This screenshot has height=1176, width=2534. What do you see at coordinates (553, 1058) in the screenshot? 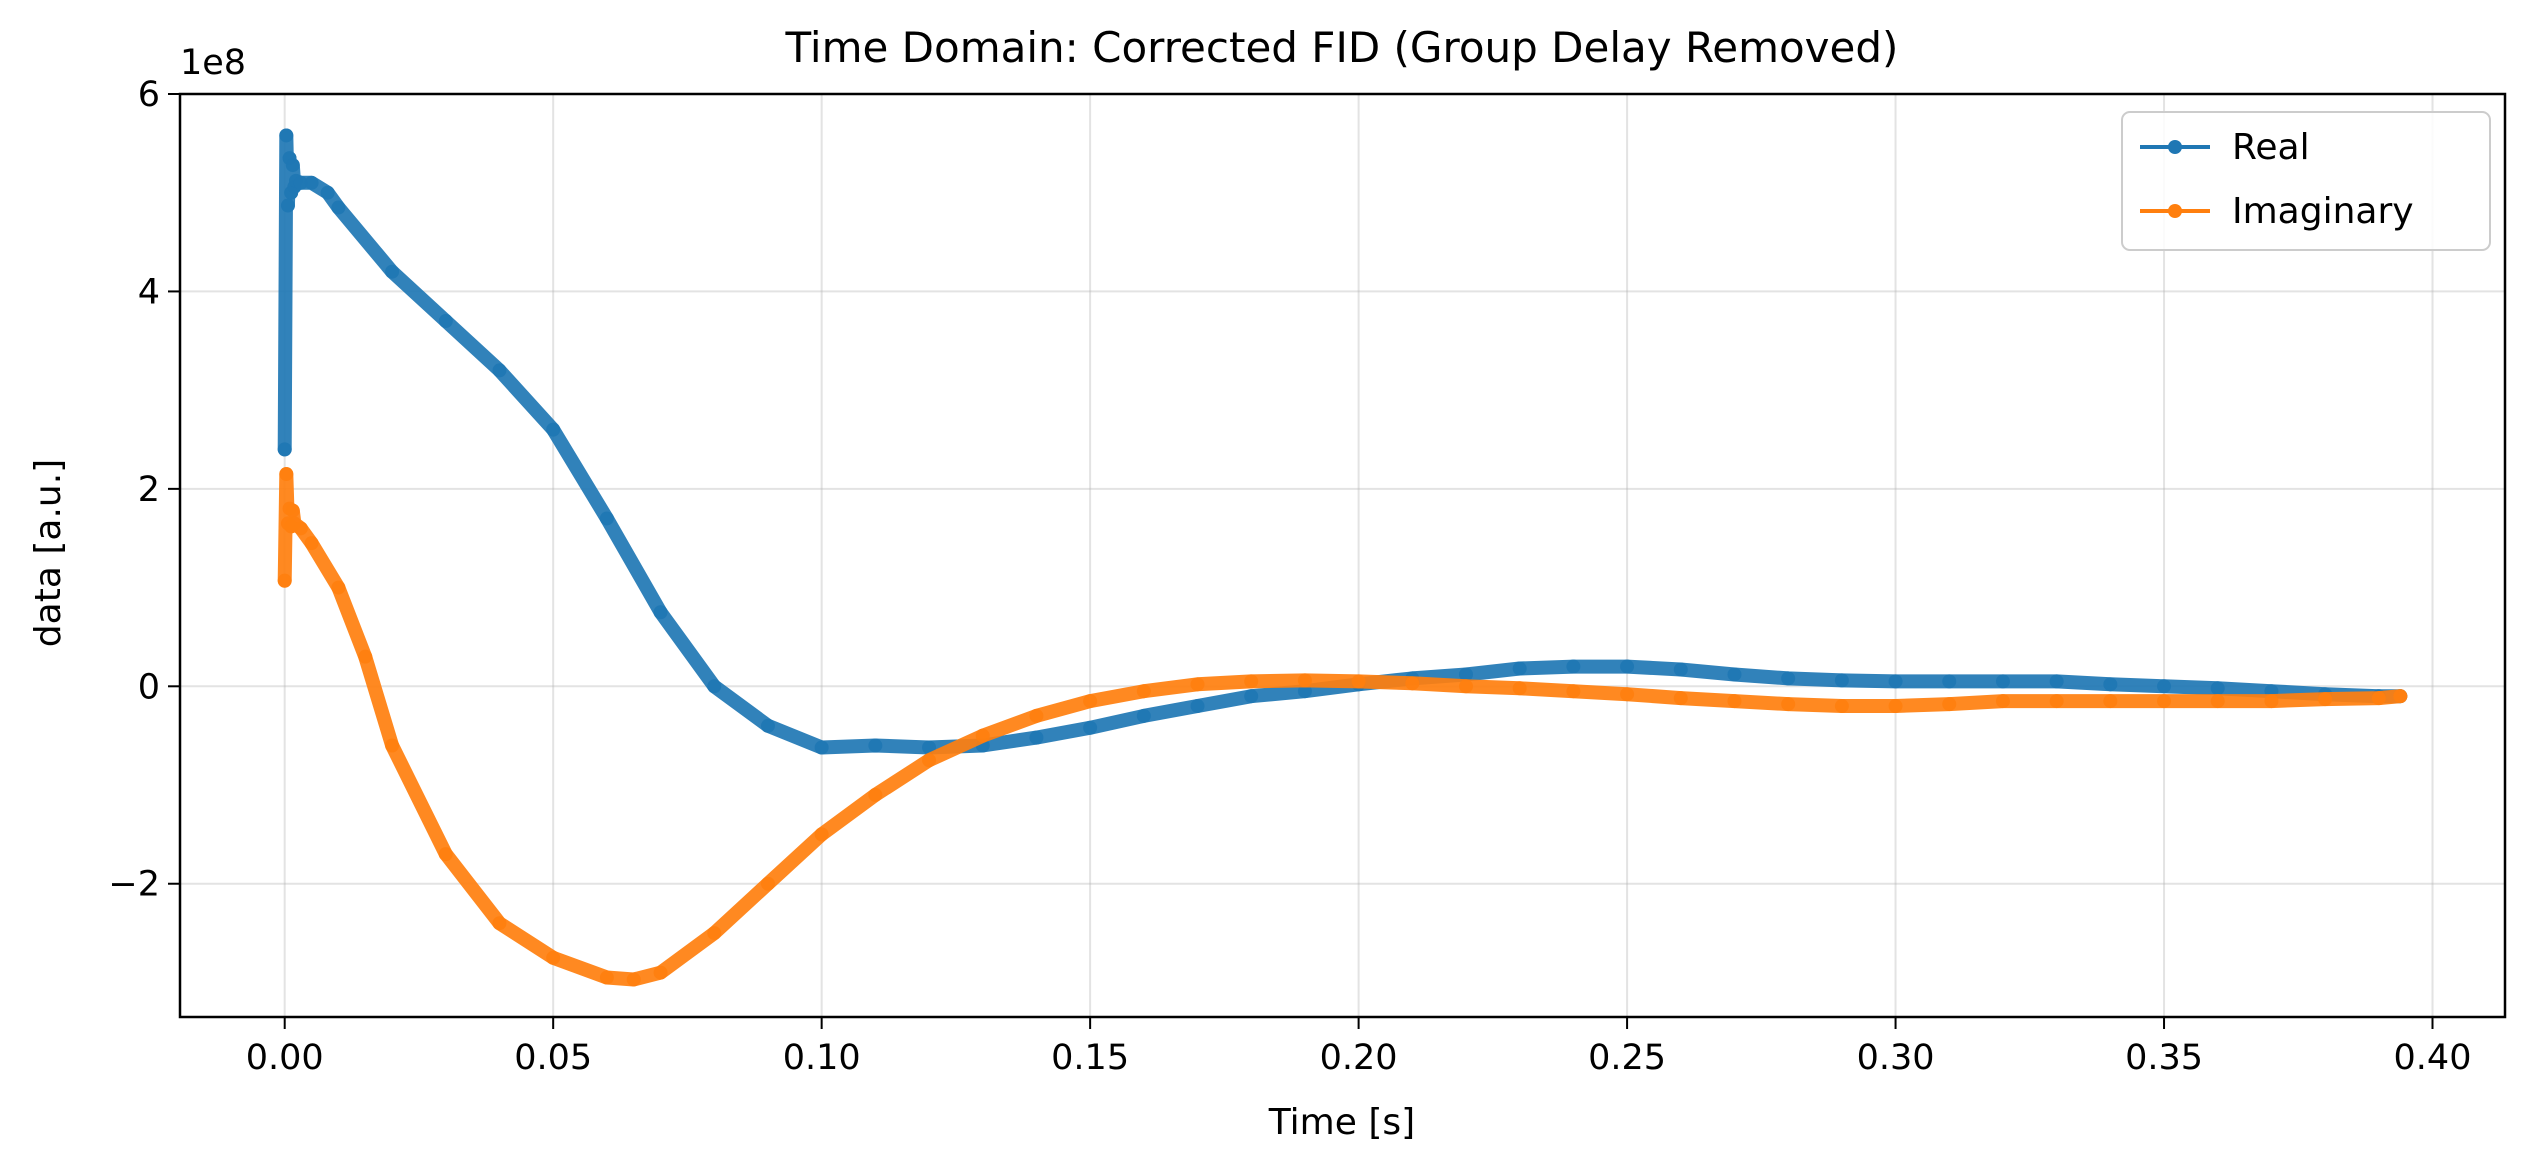
I see `x-tick-label: 0.05` at bounding box center [553, 1058].